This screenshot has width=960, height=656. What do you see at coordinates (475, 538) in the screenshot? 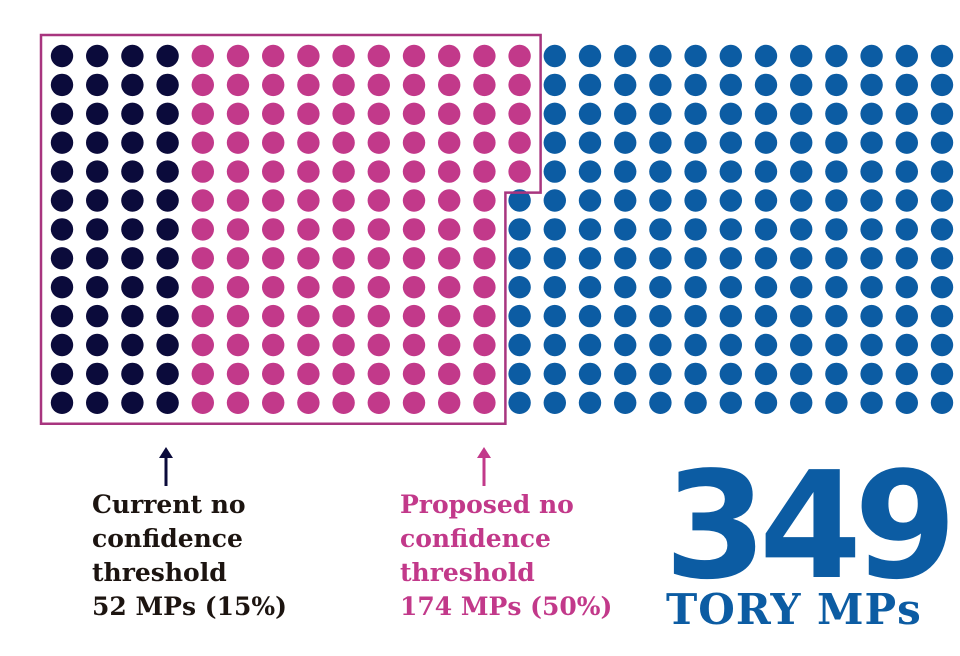
I see `proposed-threshold-line-2: confidence` at bounding box center [475, 538].